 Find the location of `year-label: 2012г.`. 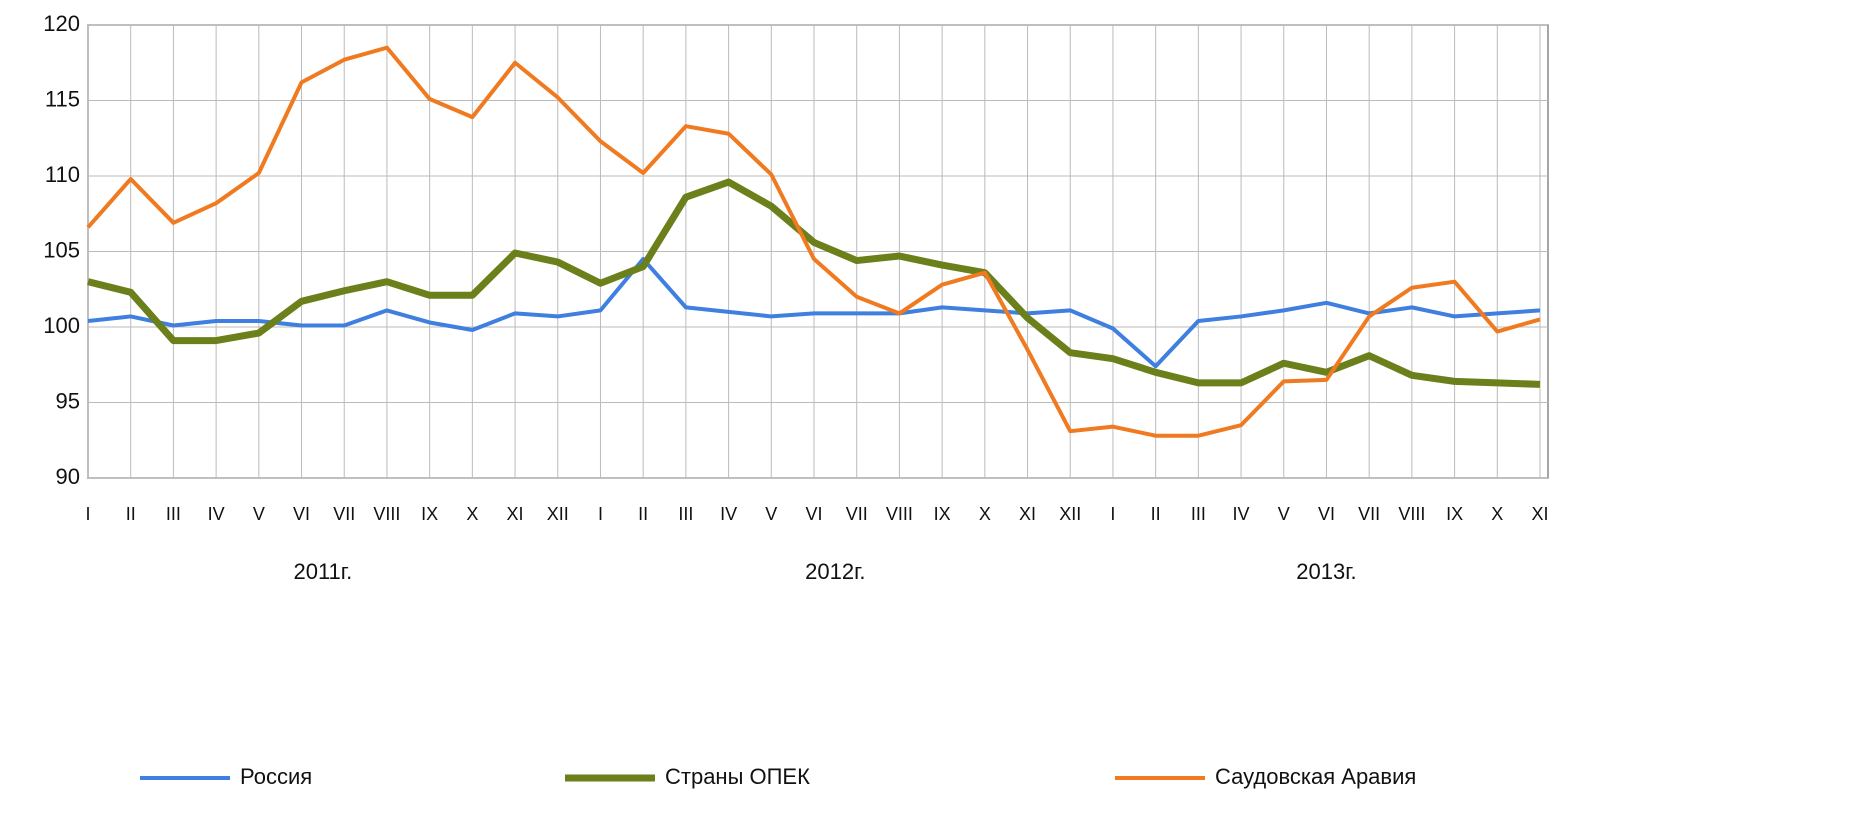

year-label: 2012г. is located at coordinates (835, 571).